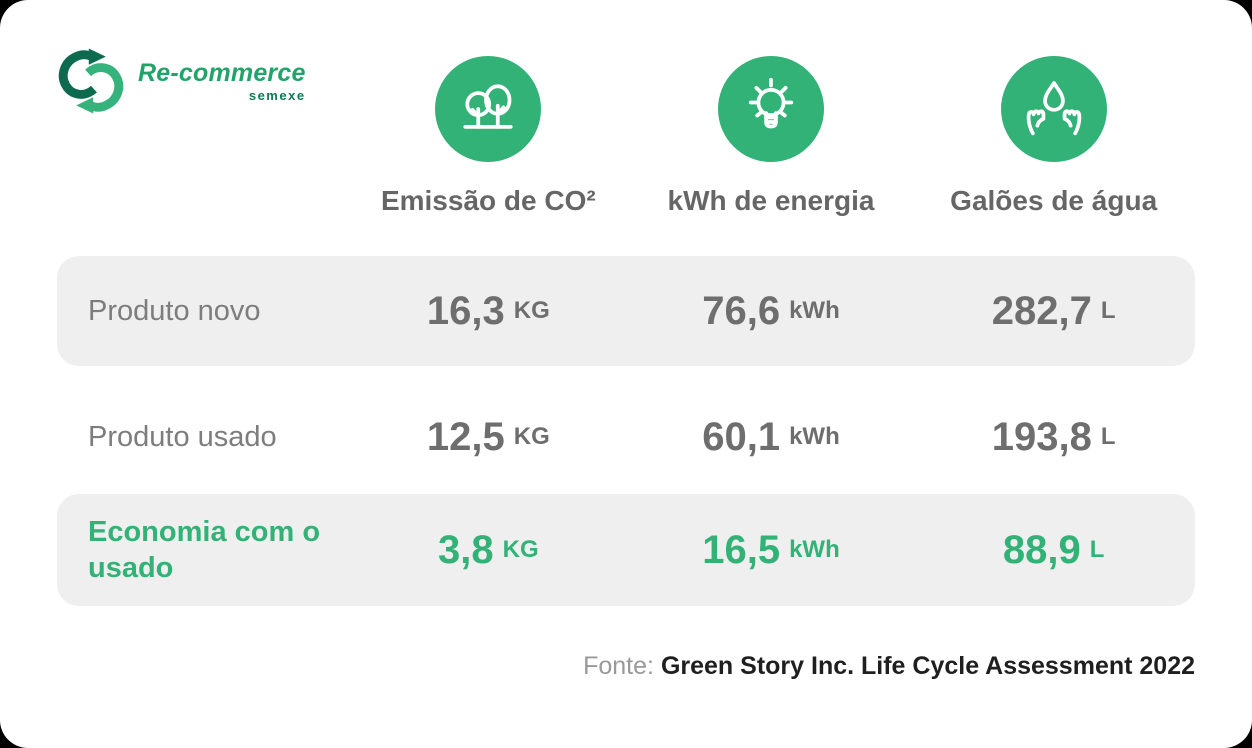 Image resolution: width=1252 pixels, height=748 pixels. I want to click on value-number: 193,8, so click(1041, 436).